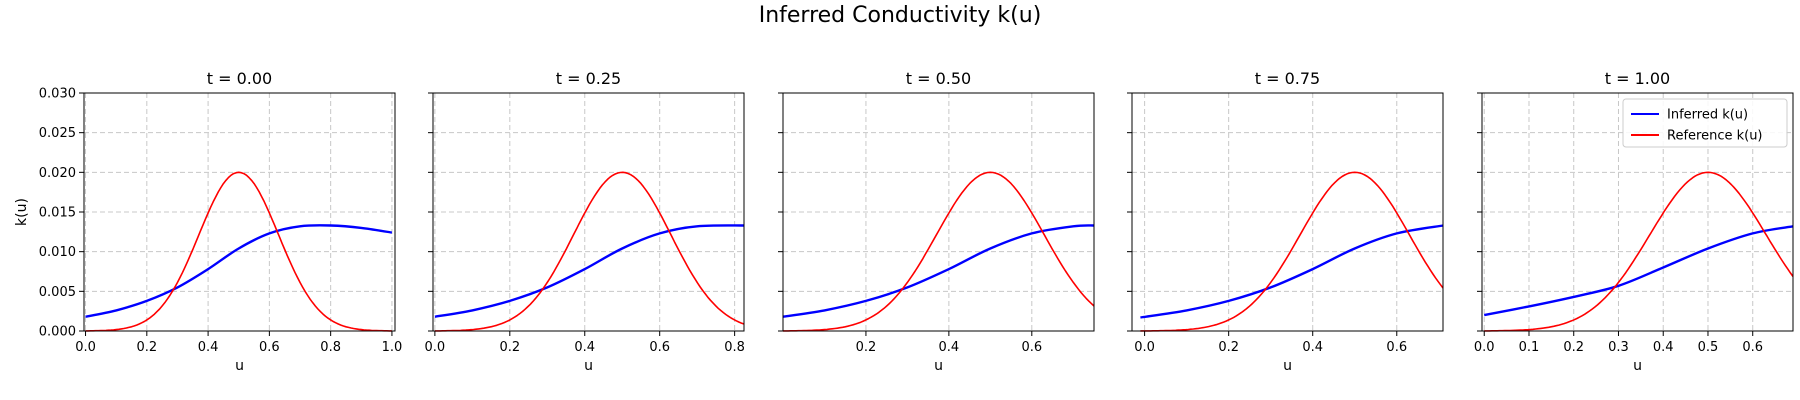 This screenshot has height=400, width=1800. What do you see at coordinates (938, 78) in the screenshot?
I see `subplot-title: t = 0.50` at bounding box center [938, 78].